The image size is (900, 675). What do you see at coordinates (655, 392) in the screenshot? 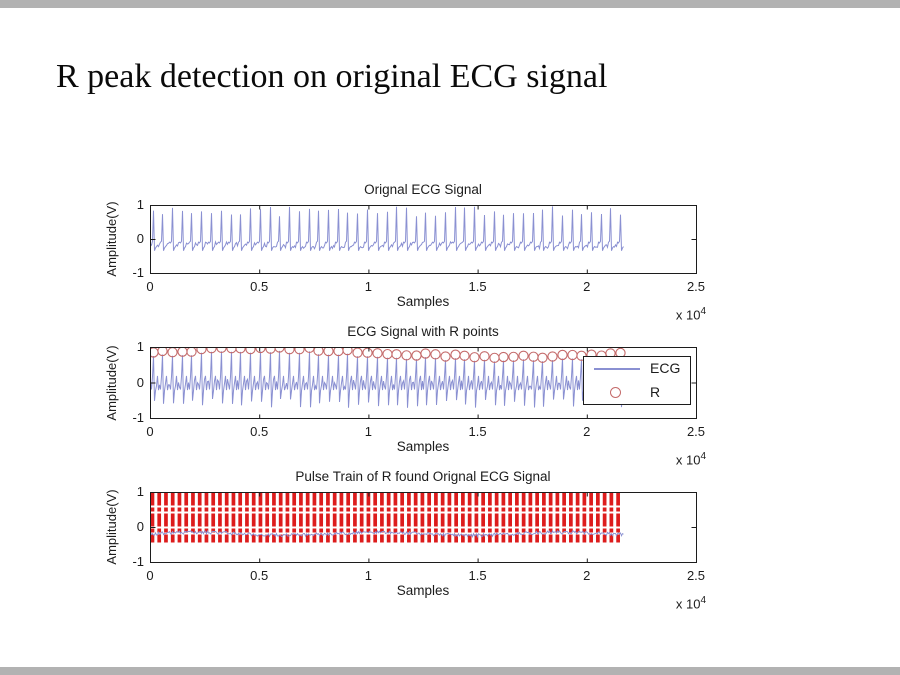
I see `legend-label: R` at bounding box center [655, 392].